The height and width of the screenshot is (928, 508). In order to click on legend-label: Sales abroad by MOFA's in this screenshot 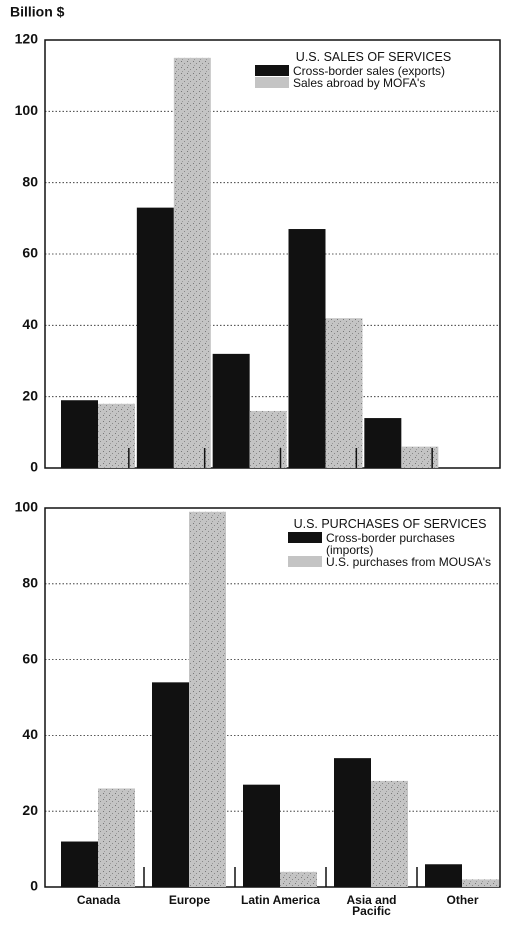, I will do `click(359, 83)`.